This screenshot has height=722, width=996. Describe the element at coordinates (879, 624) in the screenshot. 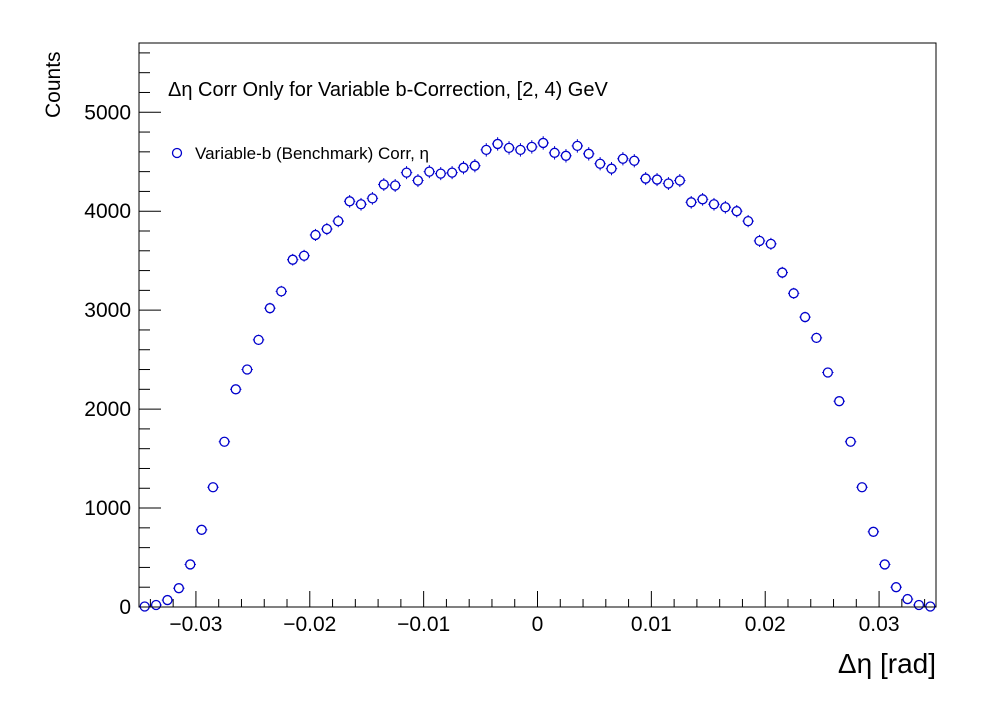

I see `x-tick-label: 0.03` at that location.